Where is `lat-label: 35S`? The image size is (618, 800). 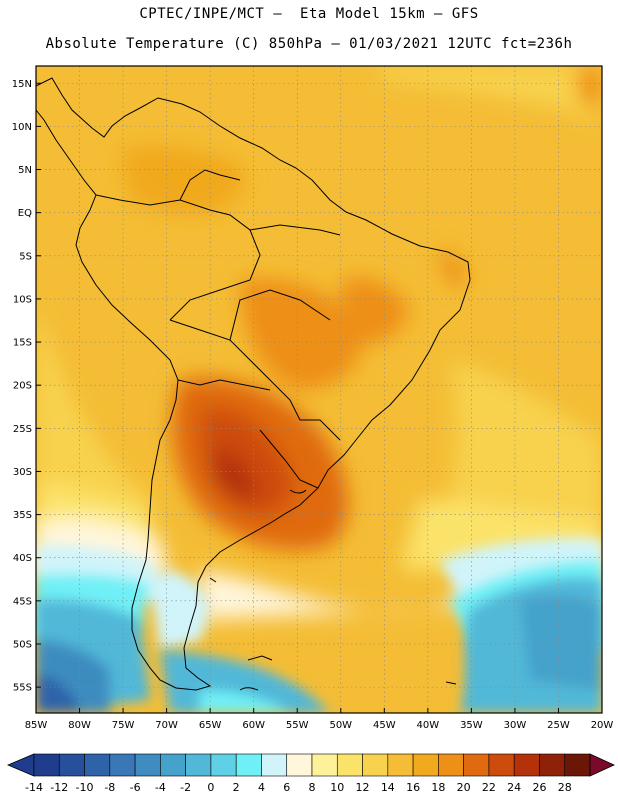 lat-label: 35S is located at coordinates (22, 515).